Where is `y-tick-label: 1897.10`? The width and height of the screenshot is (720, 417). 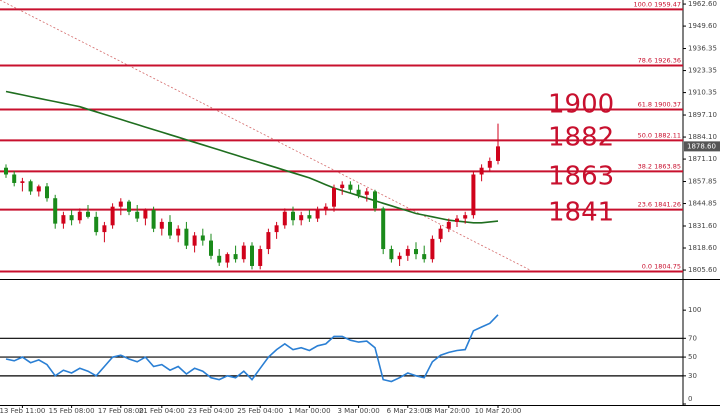 y-tick-label: 1897.10 is located at coordinates (702, 115).